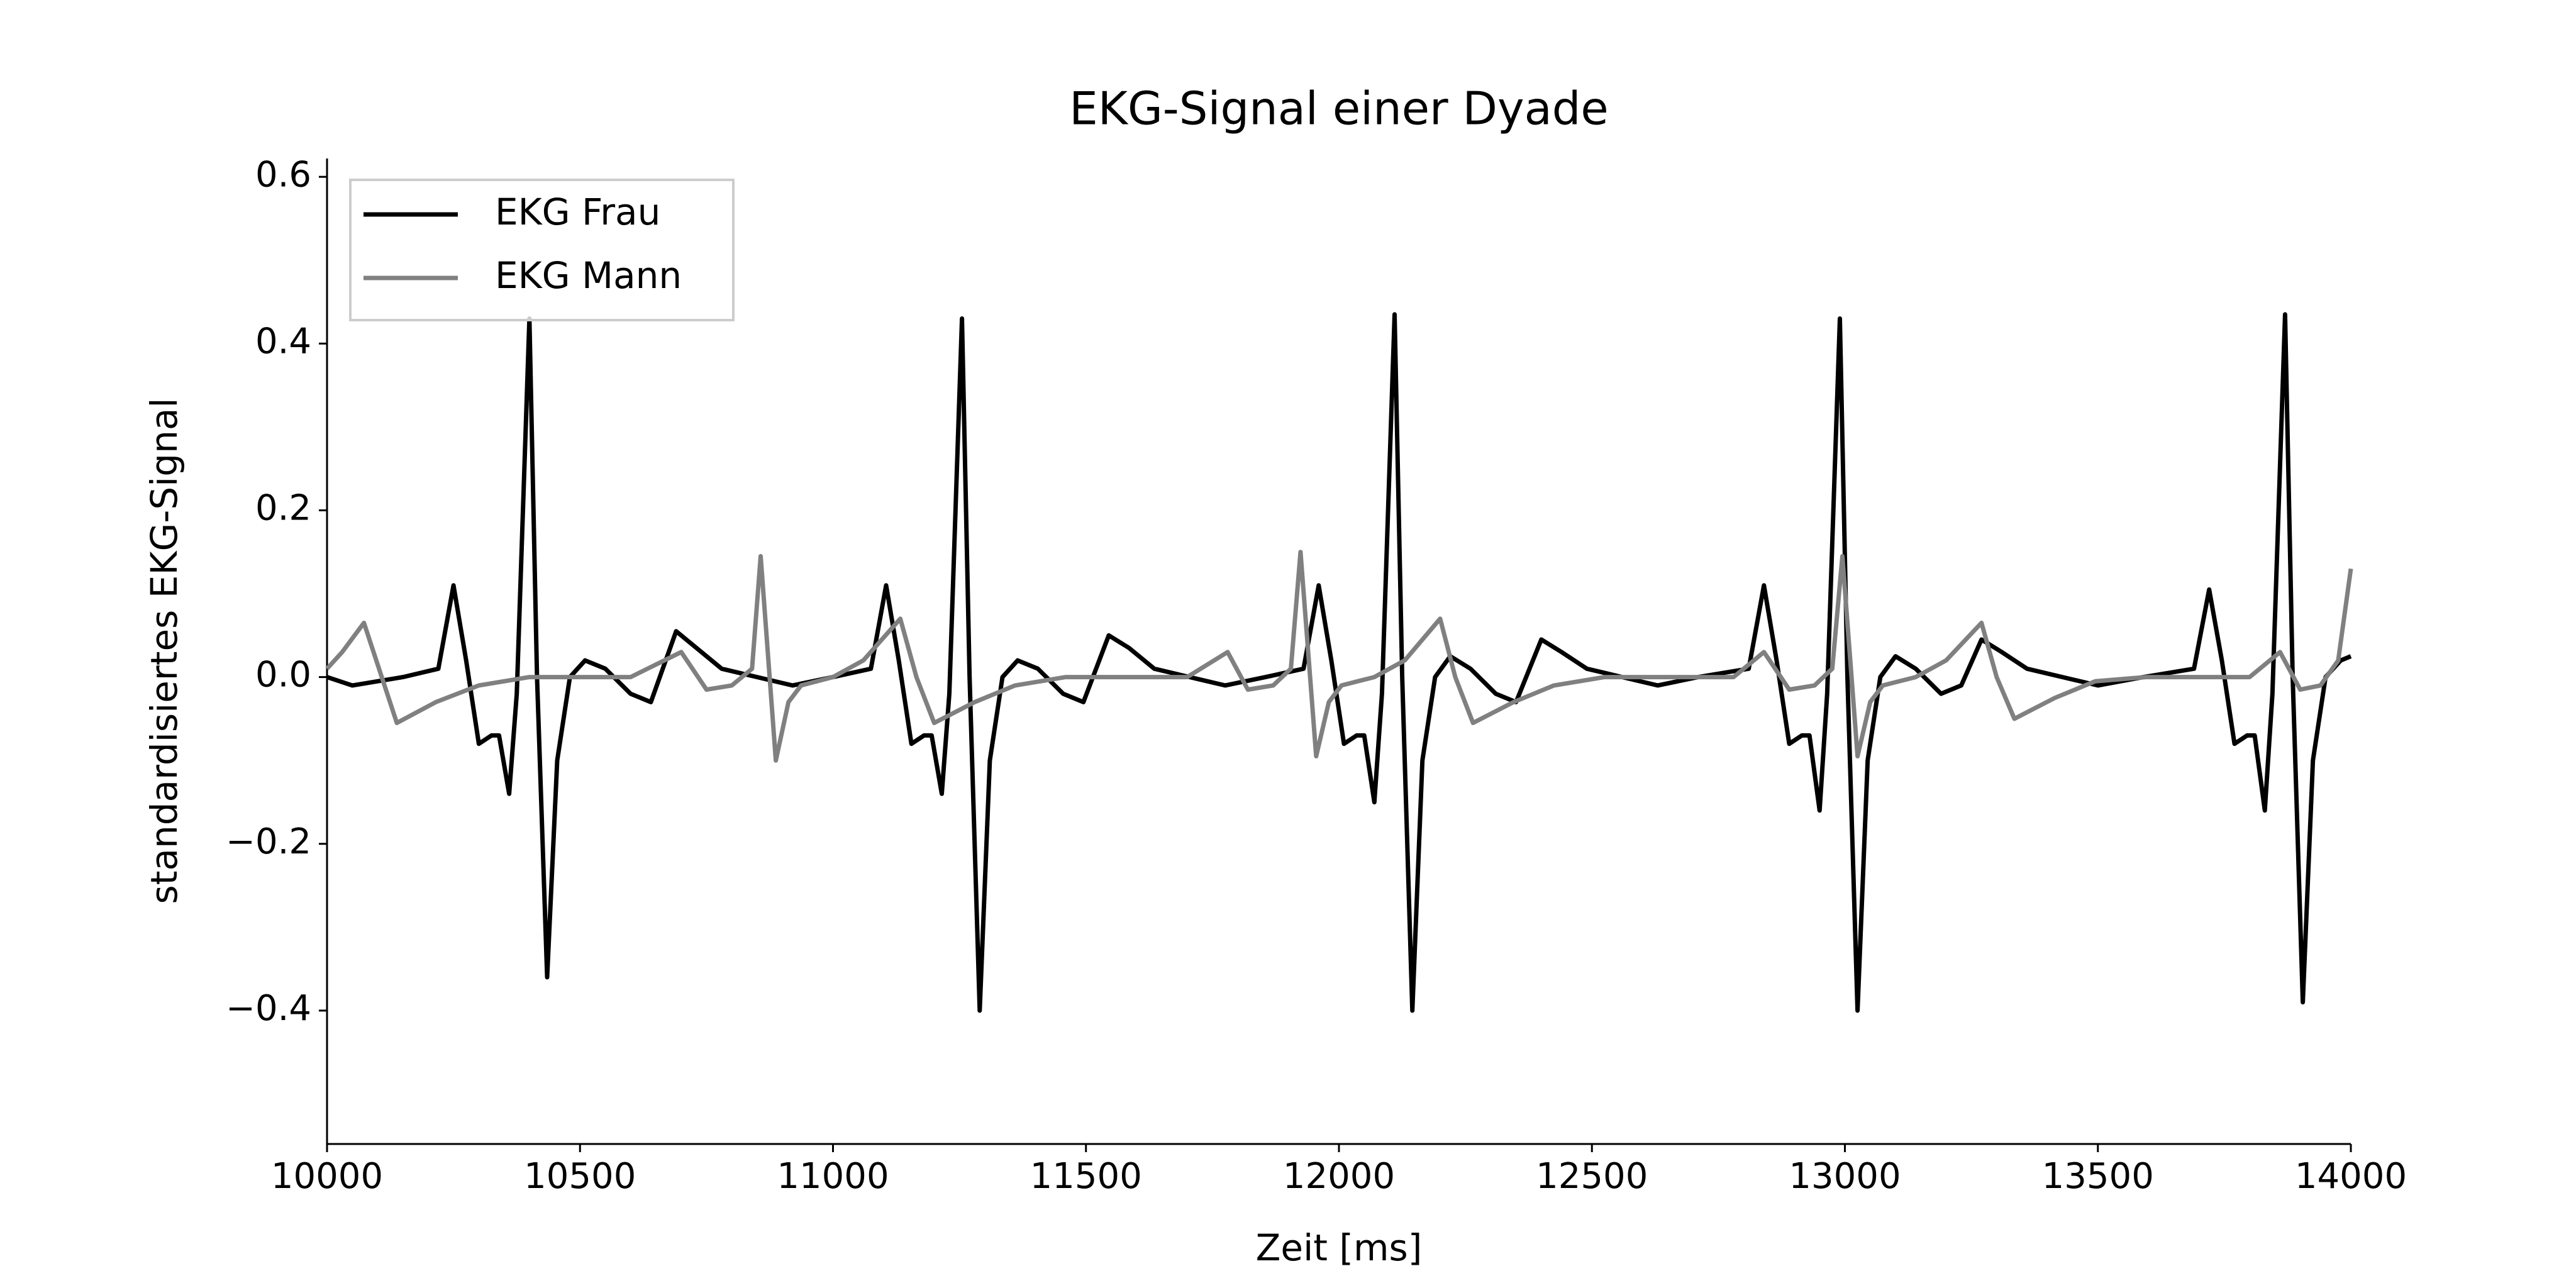 This screenshot has width=2576, height=1288. What do you see at coordinates (1845, 1176) in the screenshot?
I see `x-tick-label: 13000` at bounding box center [1845, 1176].